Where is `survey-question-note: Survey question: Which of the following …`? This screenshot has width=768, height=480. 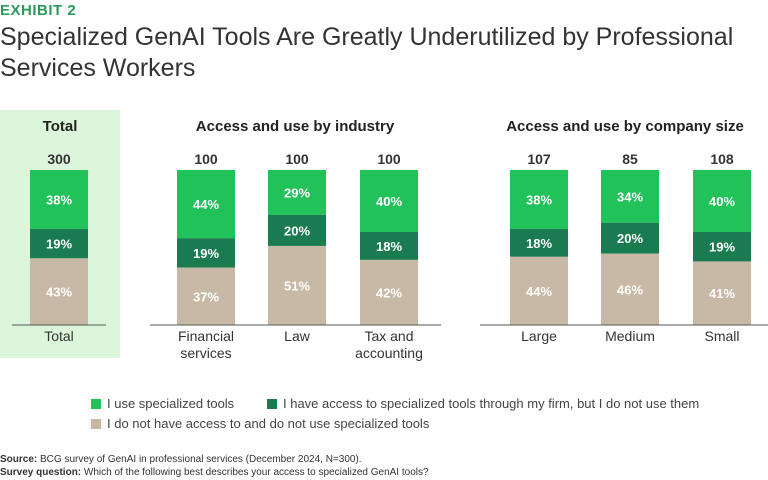 survey-question-note: Survey question: Which of the following … is located at coordinates (214, 472).